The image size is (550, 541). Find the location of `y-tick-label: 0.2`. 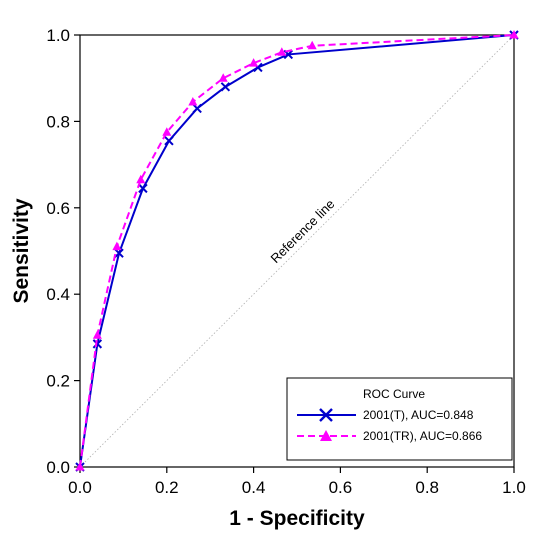

y-tick-label: 0.2 is located at coordinates (58, 381).